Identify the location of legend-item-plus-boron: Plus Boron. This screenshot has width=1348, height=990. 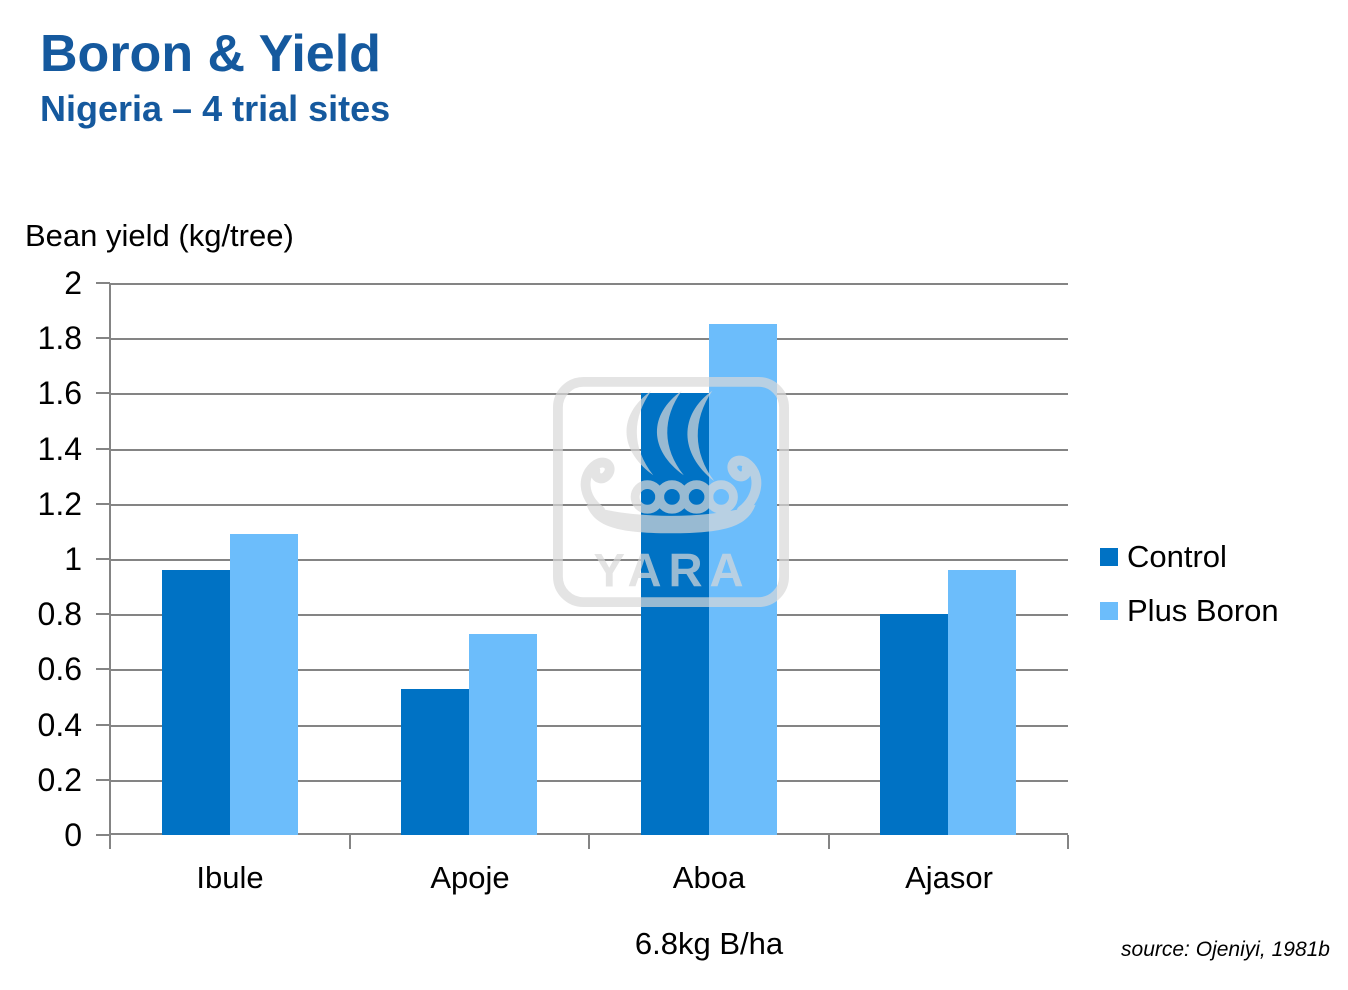
(1189, 610).